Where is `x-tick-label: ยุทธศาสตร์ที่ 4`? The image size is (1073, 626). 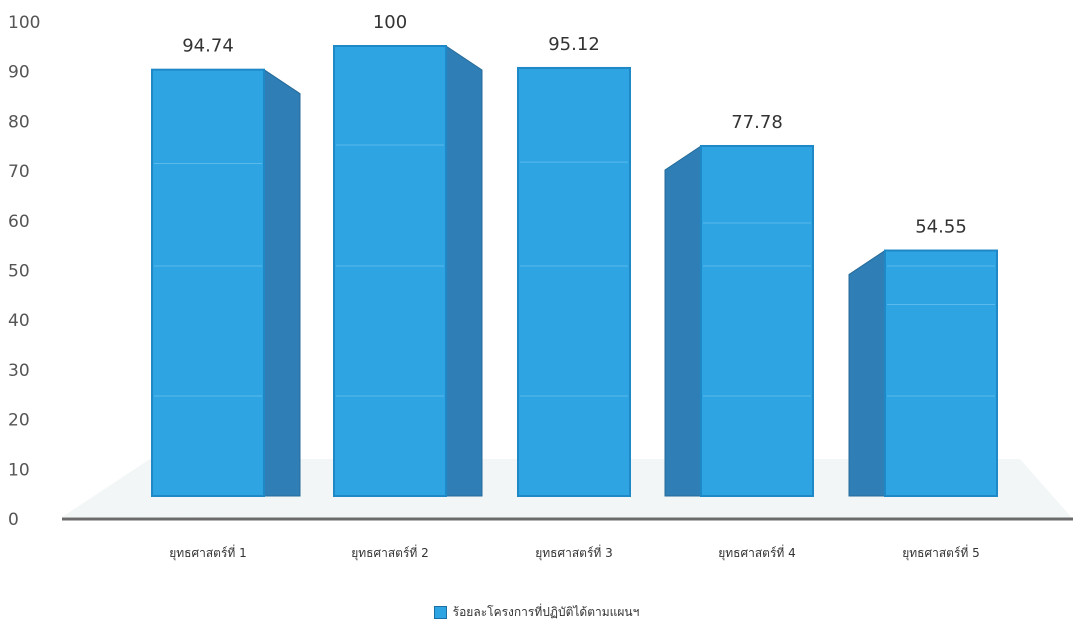
x-tick-label: ยุทธศาสตร์ที่ 4 is located at coordinates (757, 552).